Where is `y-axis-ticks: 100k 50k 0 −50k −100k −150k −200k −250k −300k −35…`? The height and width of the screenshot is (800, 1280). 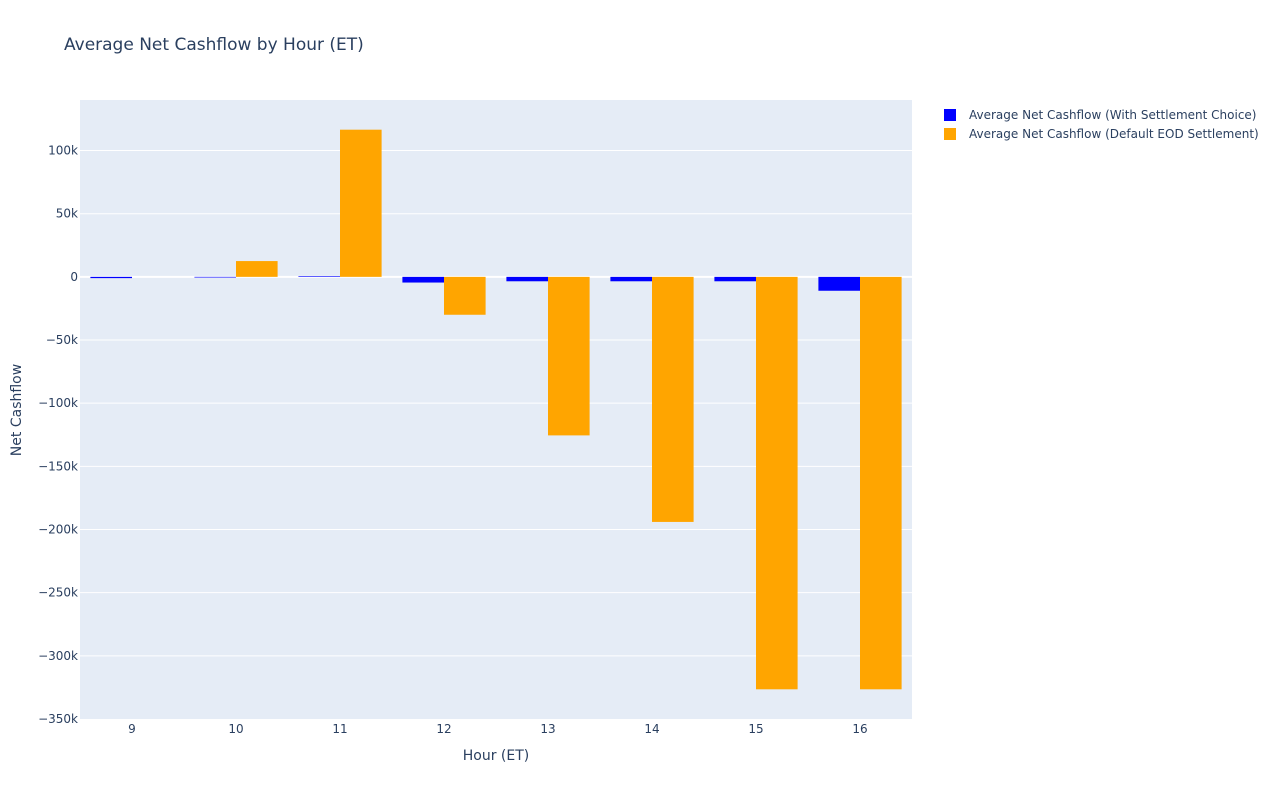 y-axis-ticks: 100k 50k 0 −50k −100k −150k −200k −250k −300k −35… is located at coordinates (58, 435).